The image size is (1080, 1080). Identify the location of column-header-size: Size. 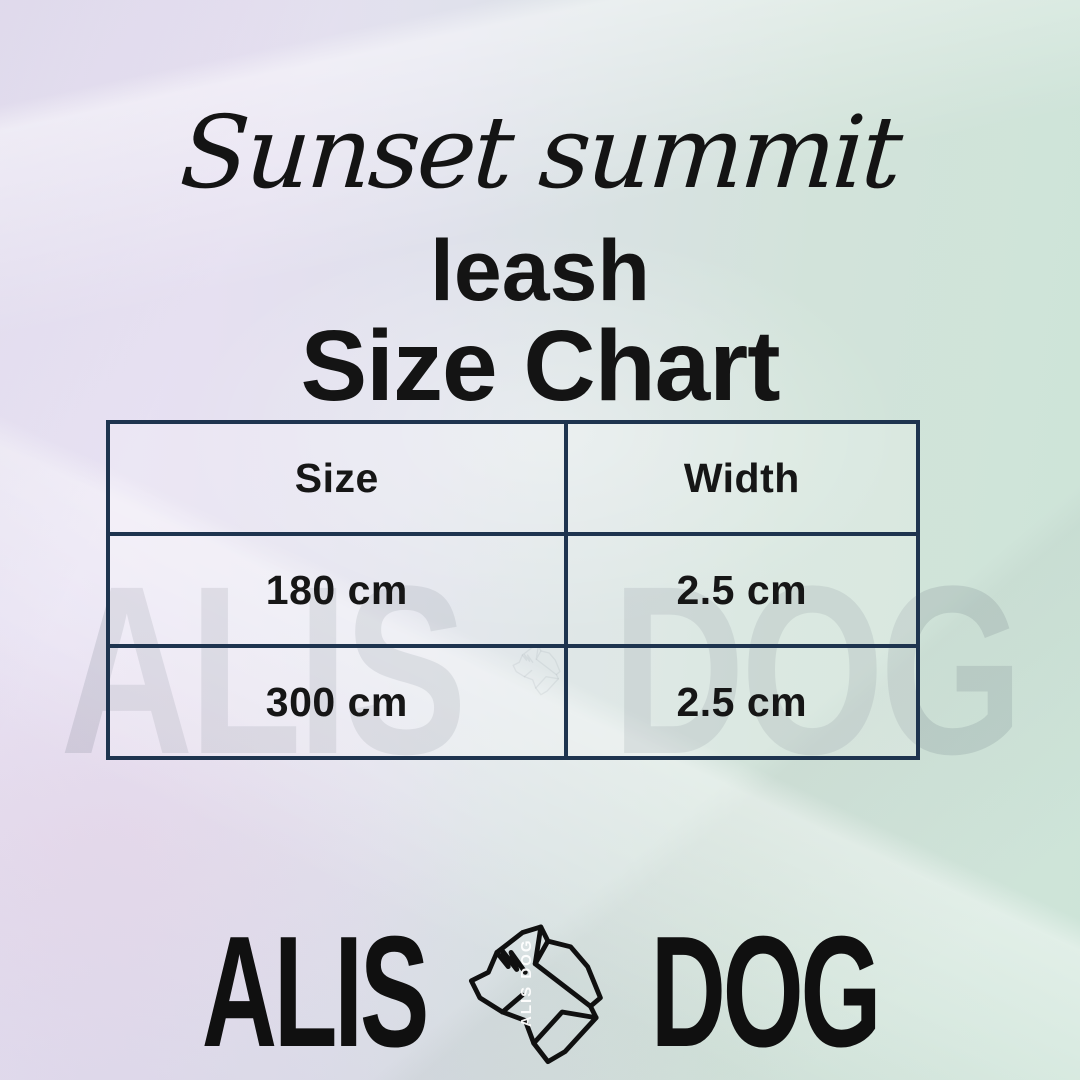
(337, 478).